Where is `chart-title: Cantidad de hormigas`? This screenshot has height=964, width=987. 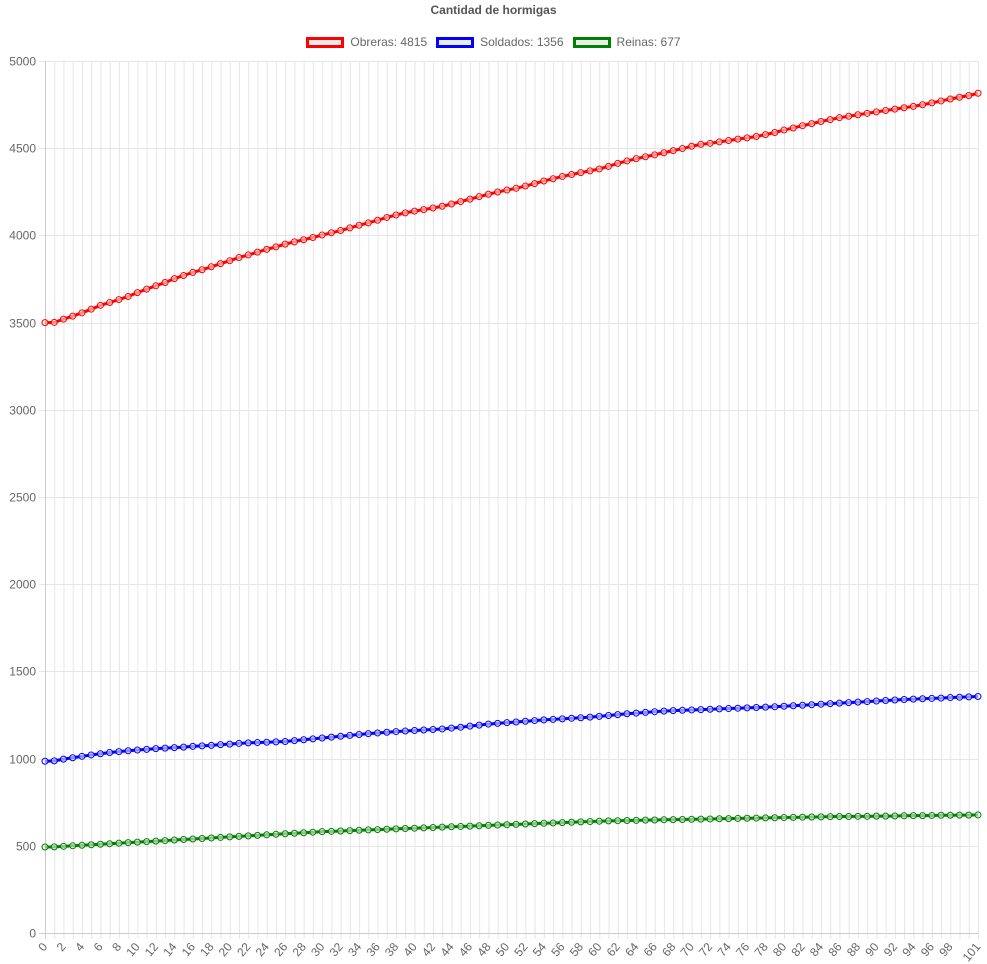
chart-title: Cantidad de hormigas is located at coordinates (493, 10).